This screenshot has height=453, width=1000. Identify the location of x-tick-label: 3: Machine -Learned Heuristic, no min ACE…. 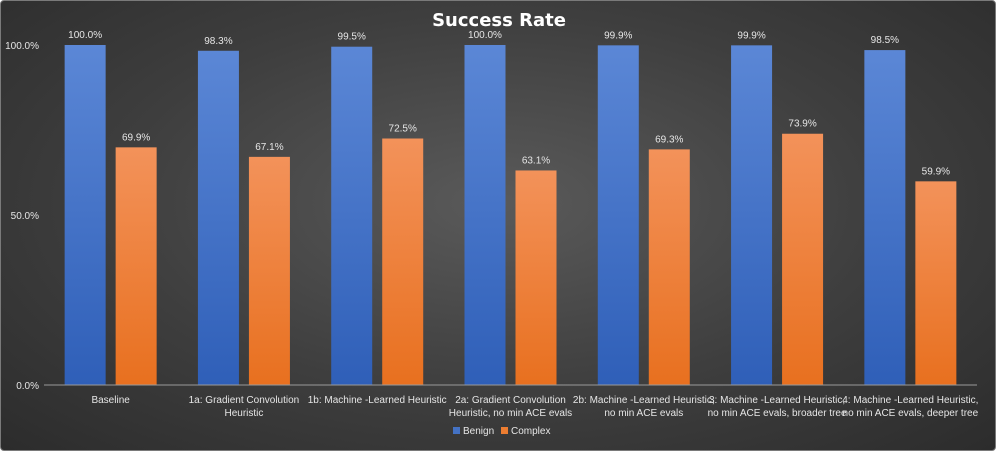
(777, 407).